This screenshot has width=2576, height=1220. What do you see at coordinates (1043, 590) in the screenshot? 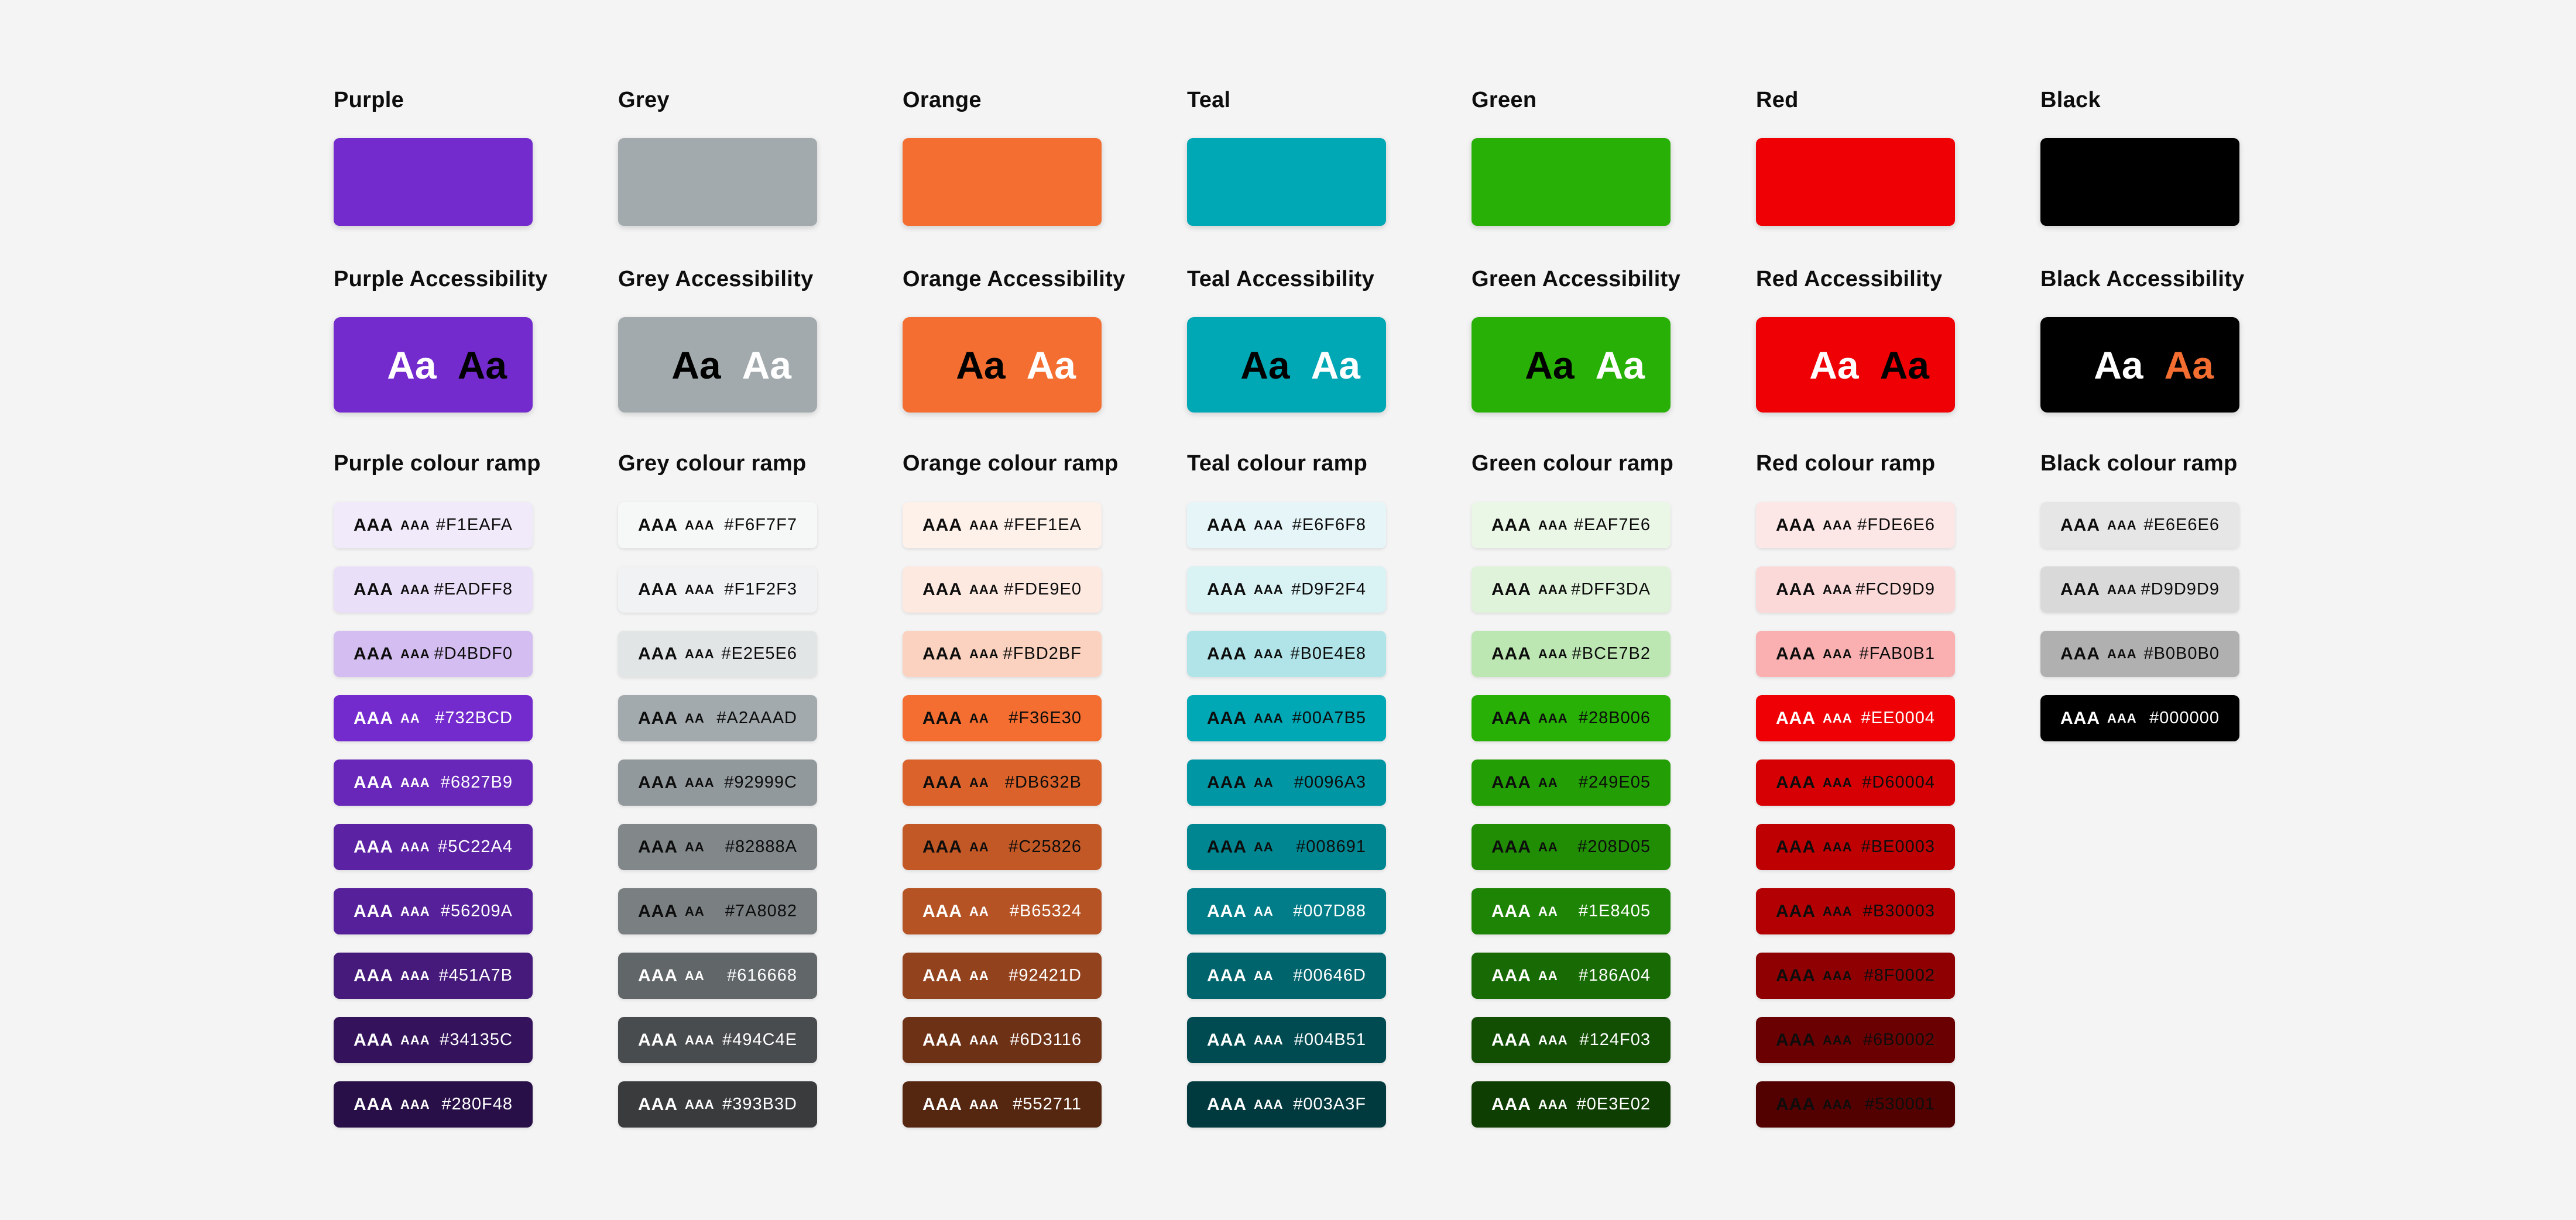
I see `hex-value: #FDE9E0` at bounding box center [1043, 590].